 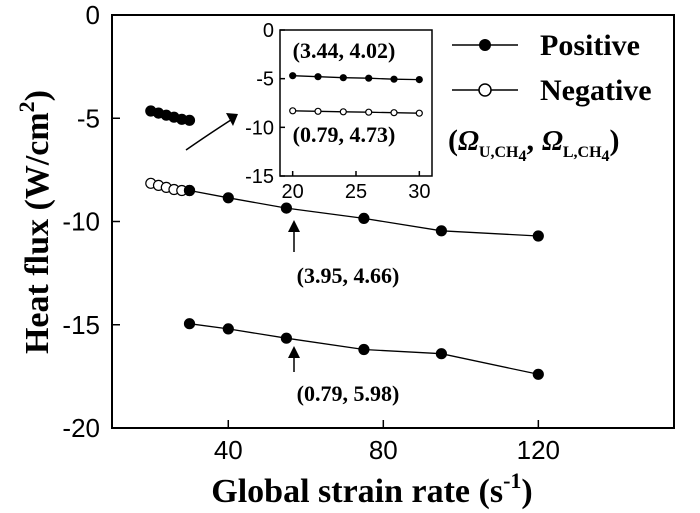 What do you see at coordinates (419, 192) in the screenshot?
I see `inset-x-tick-label: 30` at bounding box center [419, 192].